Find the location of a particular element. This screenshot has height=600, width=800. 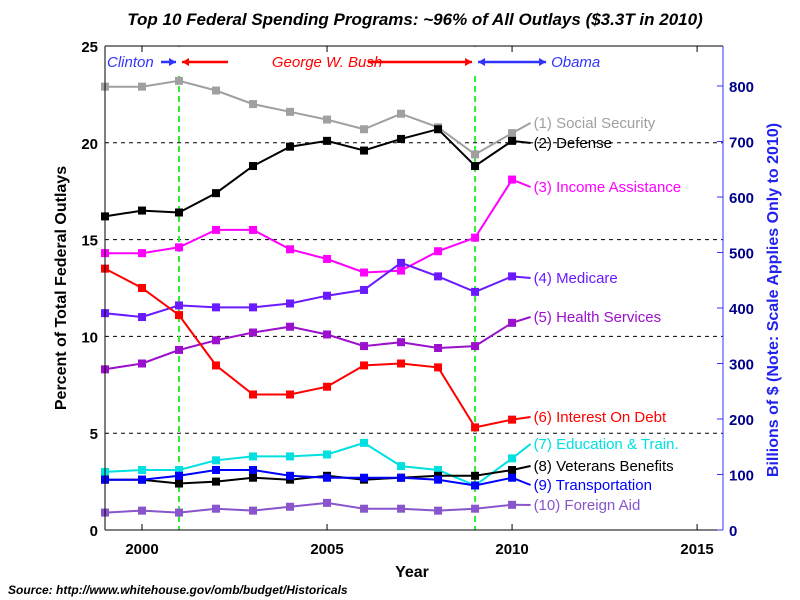

x-tick-label: 2005 is located at coordinates (326, 549).